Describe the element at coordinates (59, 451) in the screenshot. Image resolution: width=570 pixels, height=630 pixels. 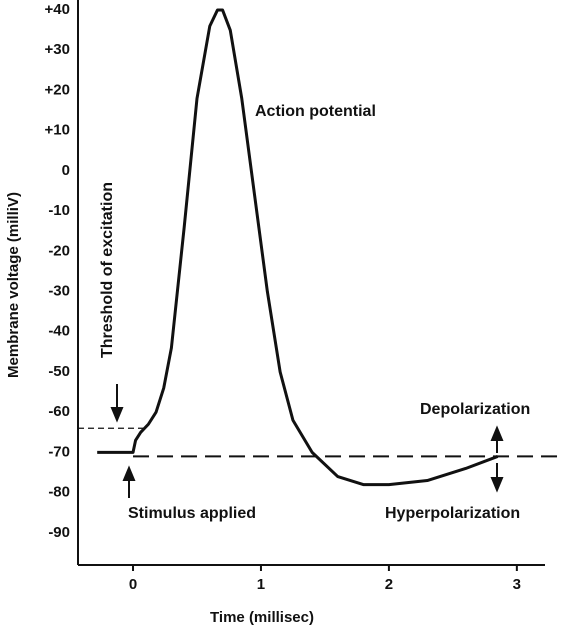
I see `y-tick-label: -70` at that location.